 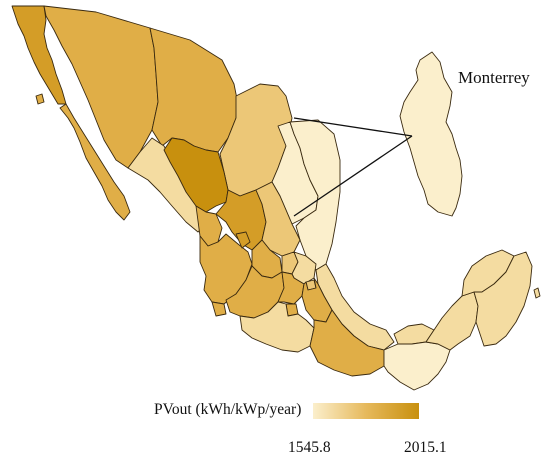 I want to click on state-chiapas, so click(x=417, y=366).